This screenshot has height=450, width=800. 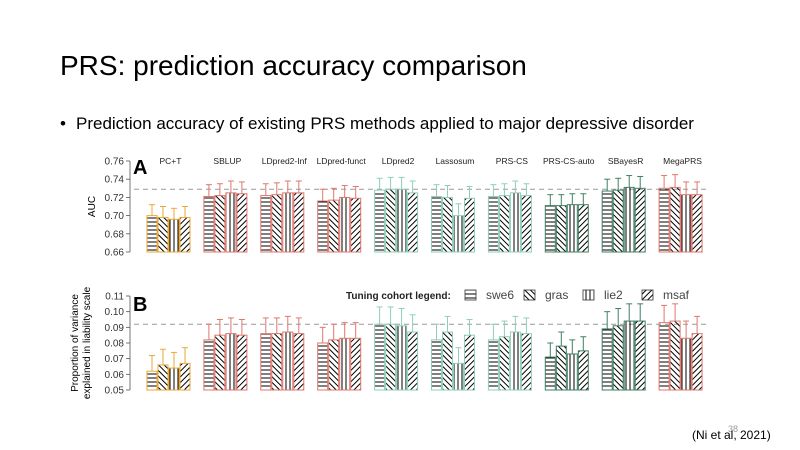 I want to click on legend-item: swe6, so click(x=489, y=295).